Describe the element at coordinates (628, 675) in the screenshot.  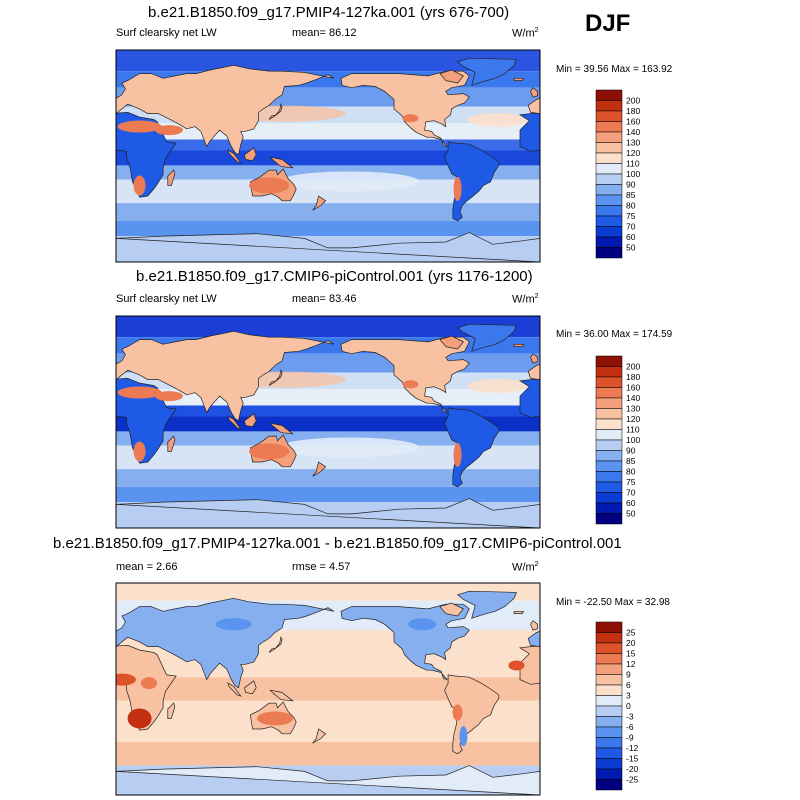
I see `colorbar-tick-label: 9` at that location.